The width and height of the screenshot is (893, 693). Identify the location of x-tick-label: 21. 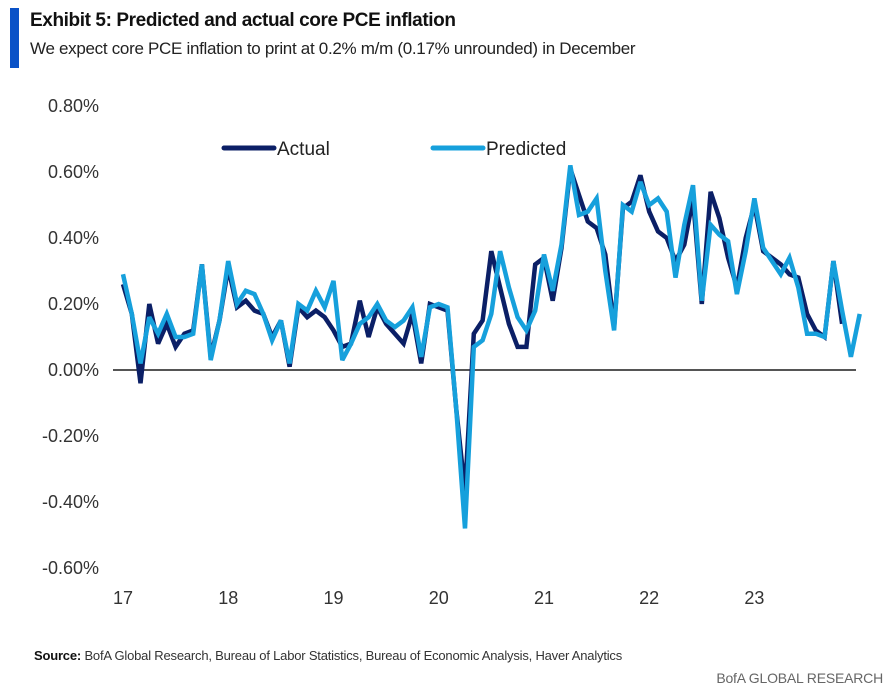
(544, 598).